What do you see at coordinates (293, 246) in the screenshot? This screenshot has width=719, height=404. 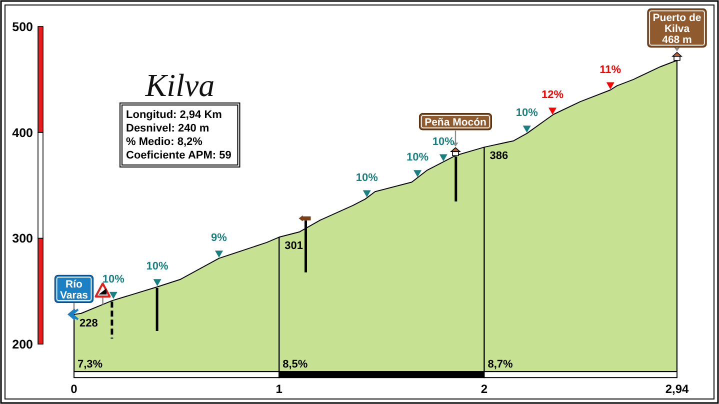 I see `data-label: 301` at bounding box center [293, 246].